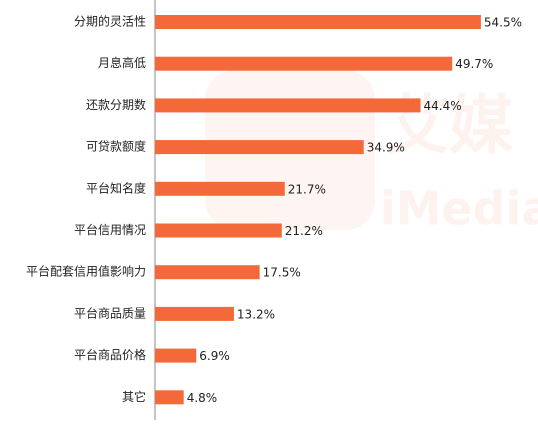 The width and height of the screenshot is (538, 425). What do you see at coordinates (110, 312) in the screenshot?
I see `category-label: 平台商品质量` at bounding box center [110, 312].